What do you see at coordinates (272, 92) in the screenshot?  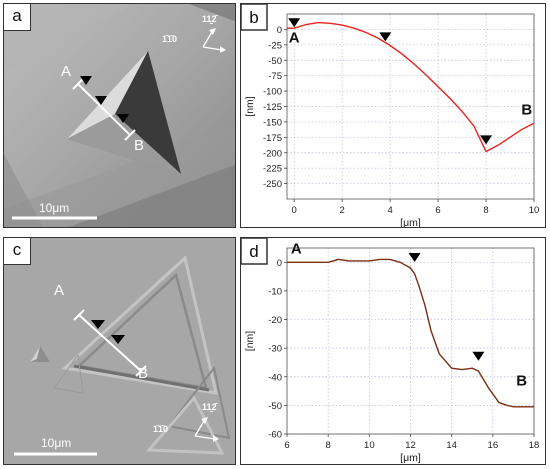 I see `y-tick-label: -100` at bounding box center [272, 92].